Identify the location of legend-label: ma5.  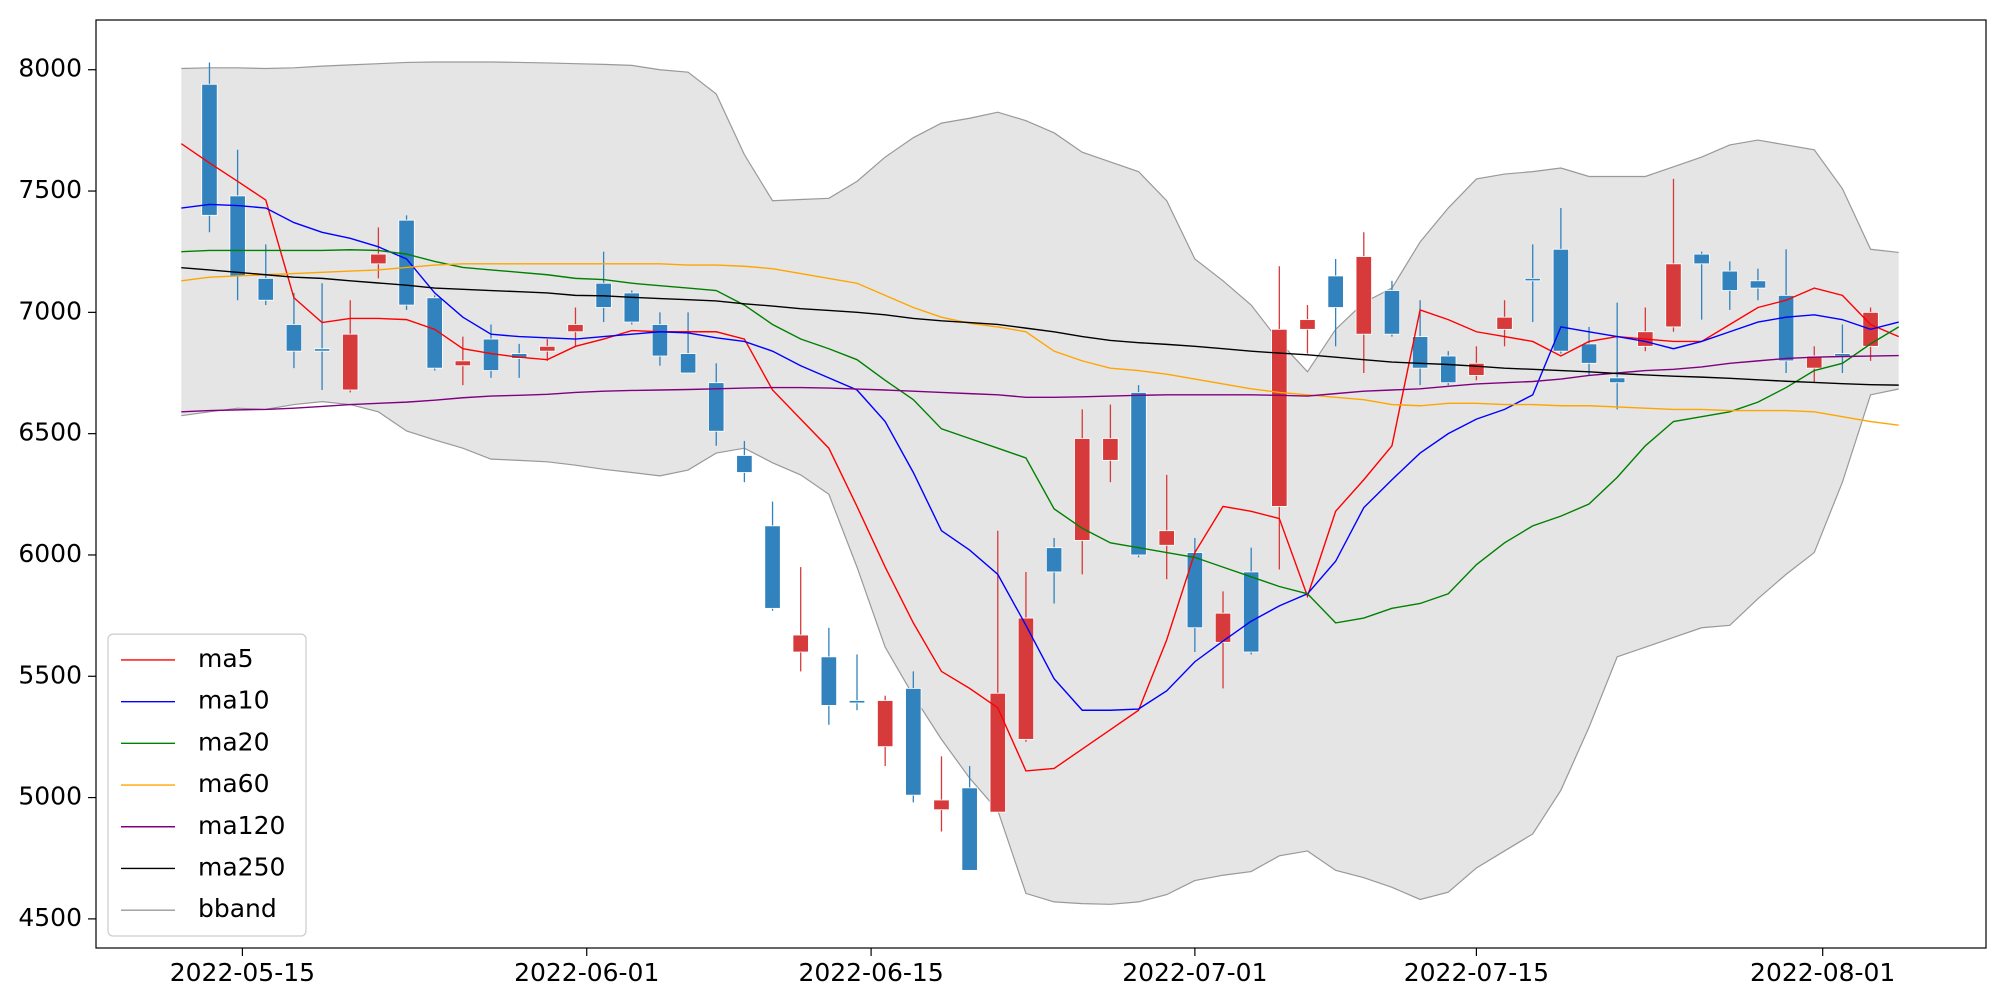
(226, 658).